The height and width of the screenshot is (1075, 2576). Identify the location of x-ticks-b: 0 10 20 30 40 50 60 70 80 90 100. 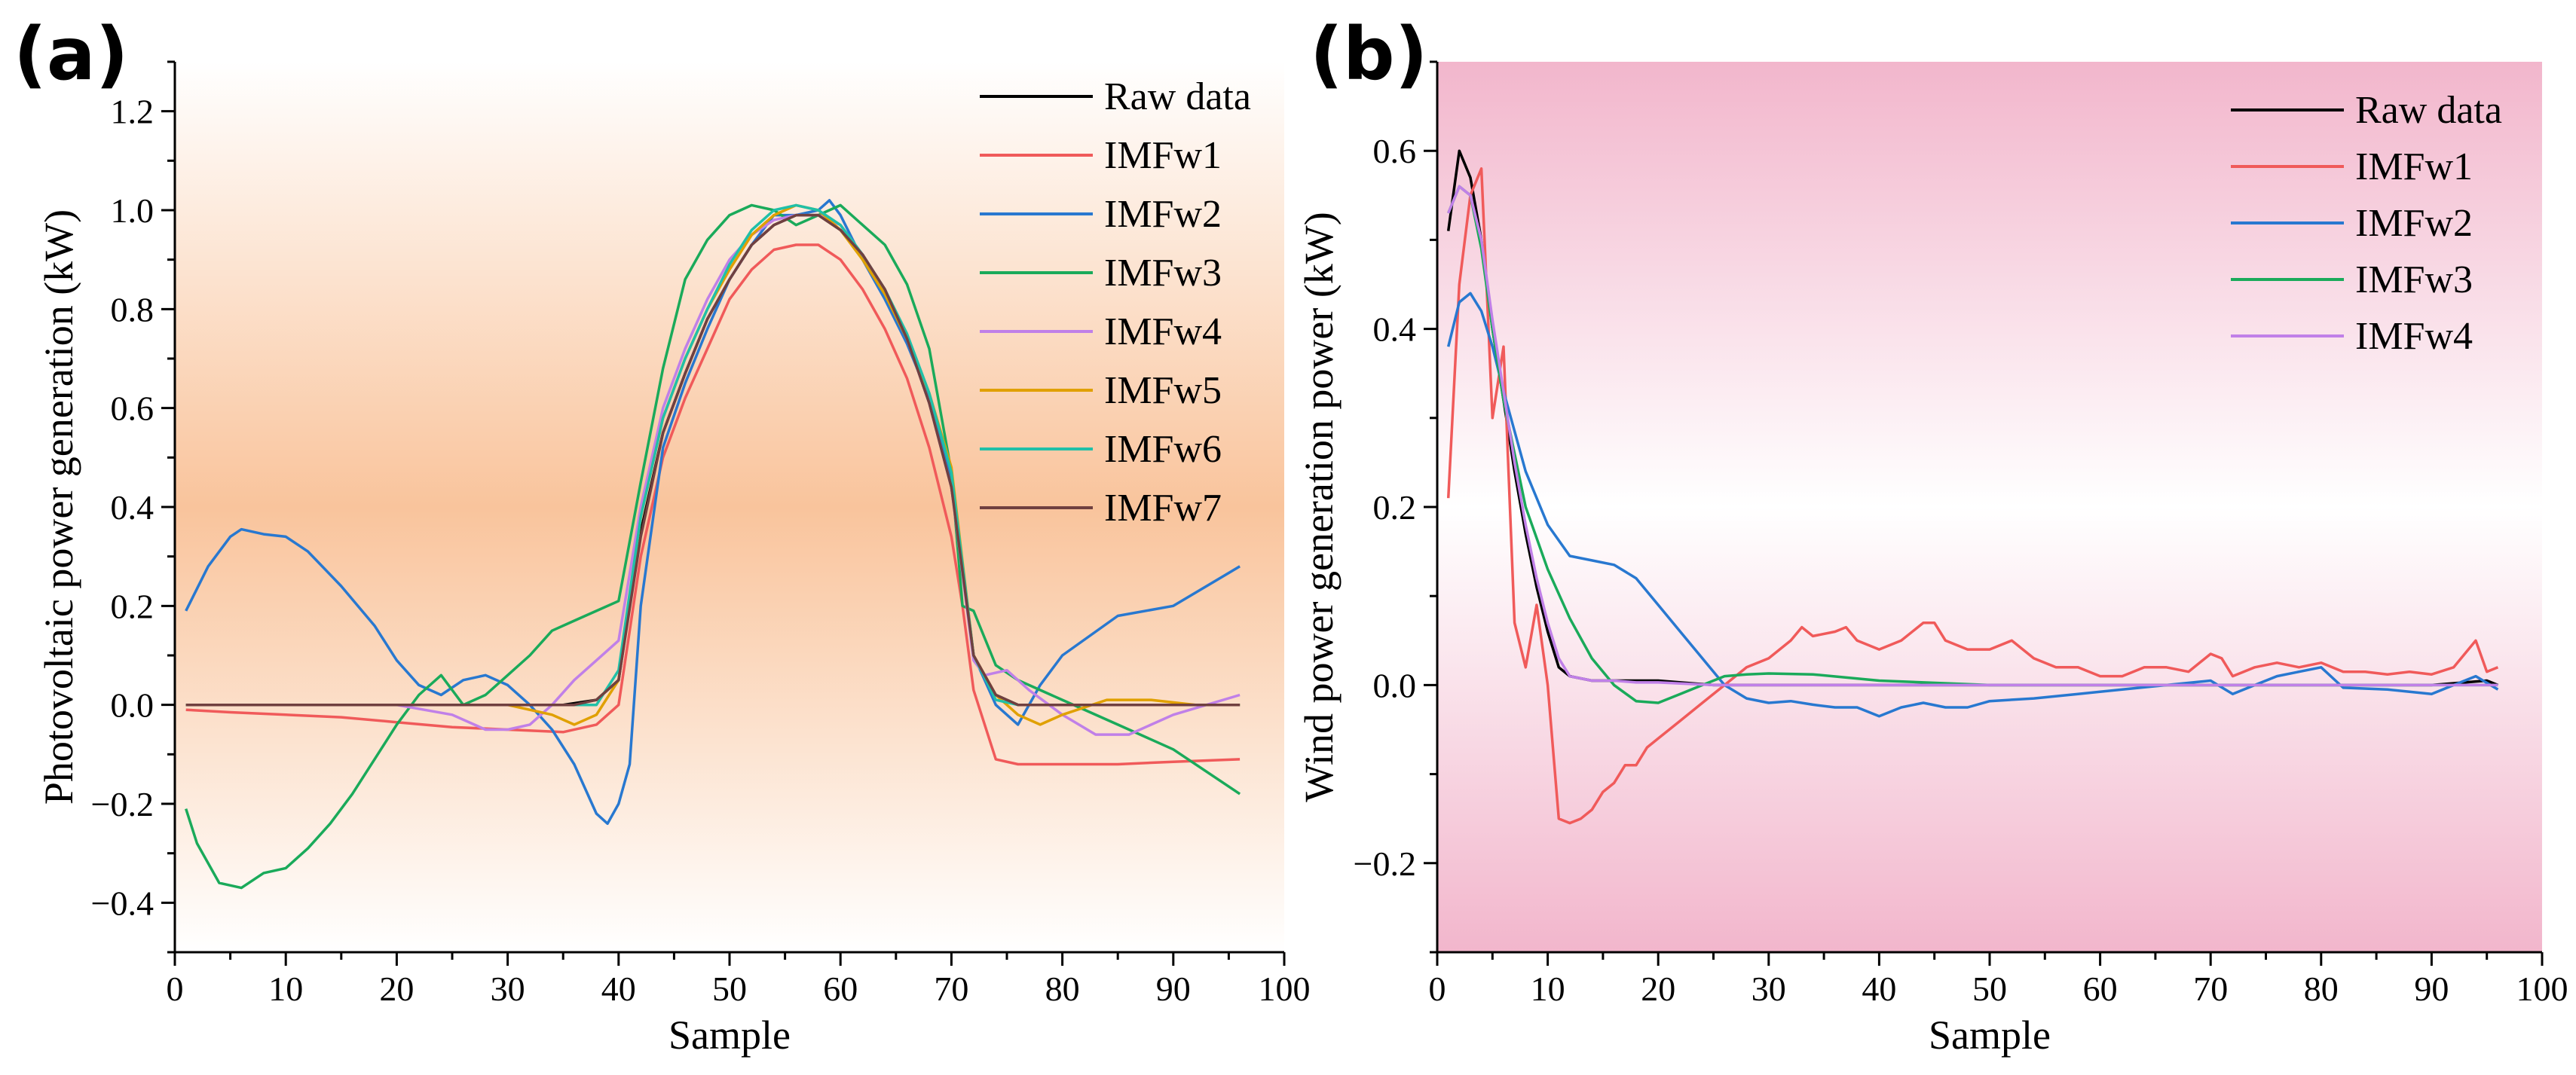
(1998, 980).